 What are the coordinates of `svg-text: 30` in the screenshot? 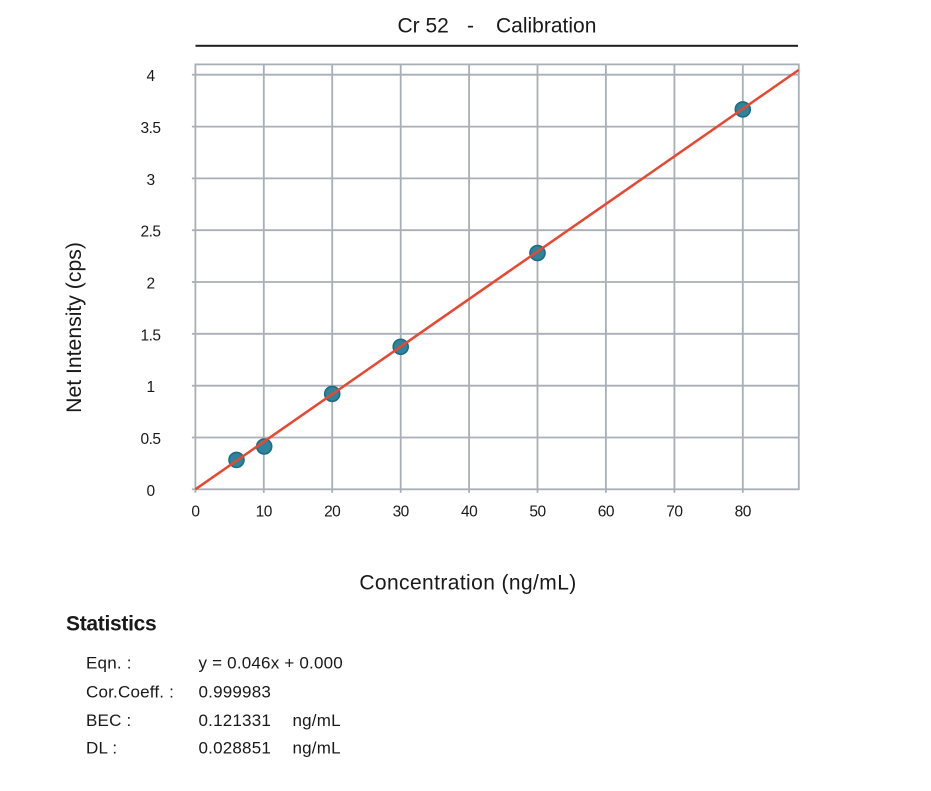 It's located at (401, 512).